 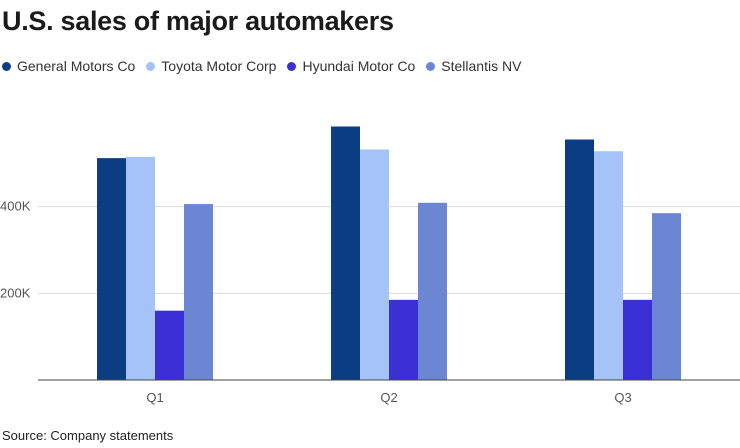 I want to click on legend-item-0: General Motors Co, so click(x=68, y=66).